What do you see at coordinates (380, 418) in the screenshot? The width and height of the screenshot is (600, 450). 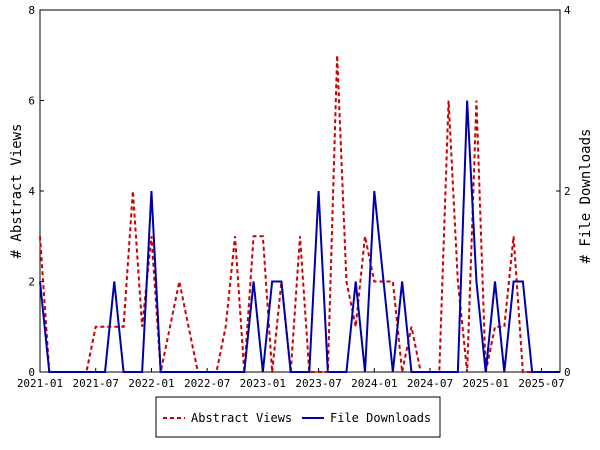 I see `legend-label-file-downloads: File Downloads` at bounding box center [380, 418].